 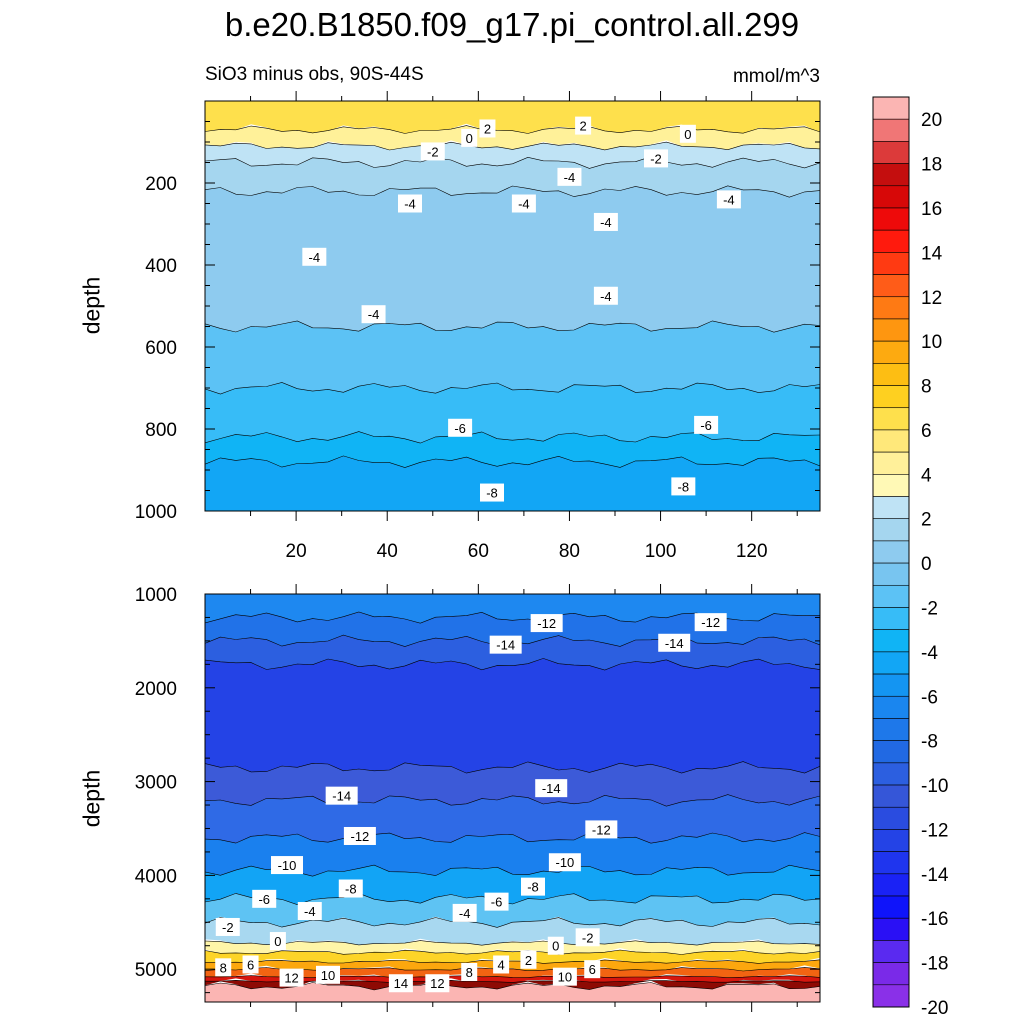 What do you see at coordinates (934, 1008) in the screenshot?
I see `colorbar-tick-label: -20` at bounding box center [934, 1008].